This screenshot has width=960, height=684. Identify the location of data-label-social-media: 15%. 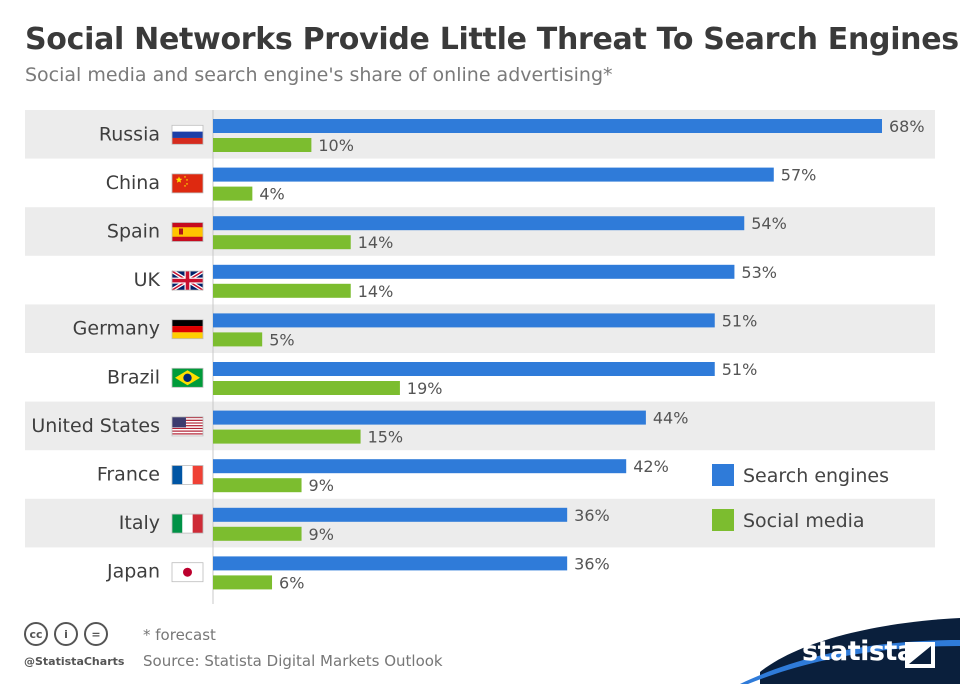
(386, 437).